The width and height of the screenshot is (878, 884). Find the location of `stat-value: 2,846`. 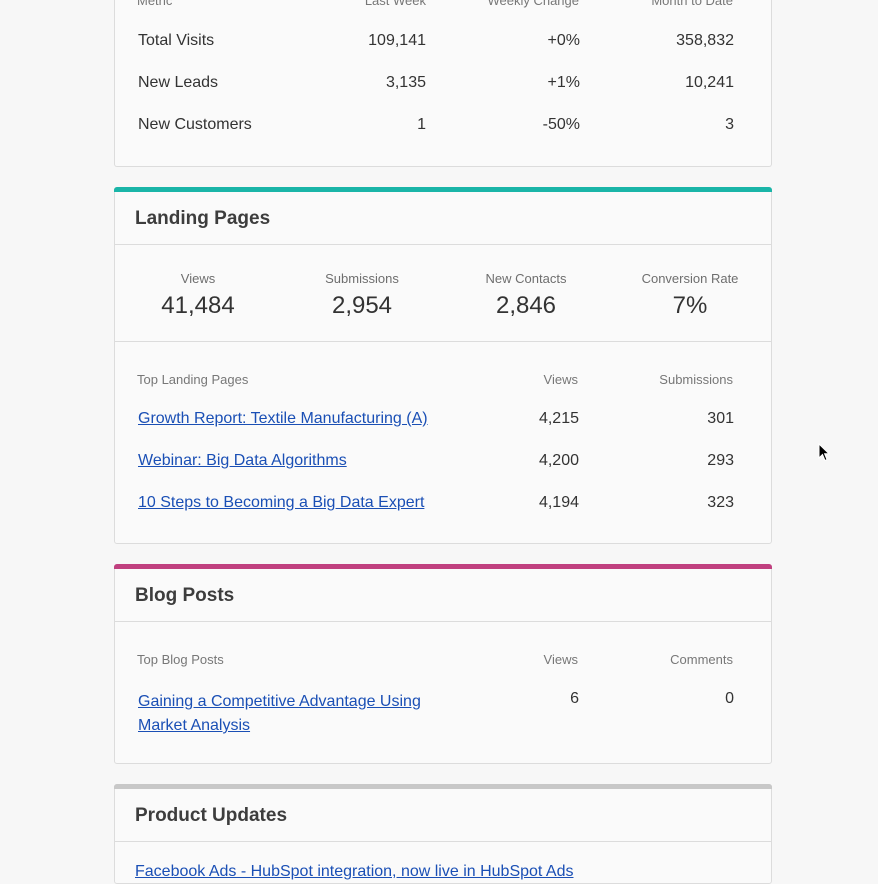

stat-value: 2,846 is located at coordinates (526, 305).